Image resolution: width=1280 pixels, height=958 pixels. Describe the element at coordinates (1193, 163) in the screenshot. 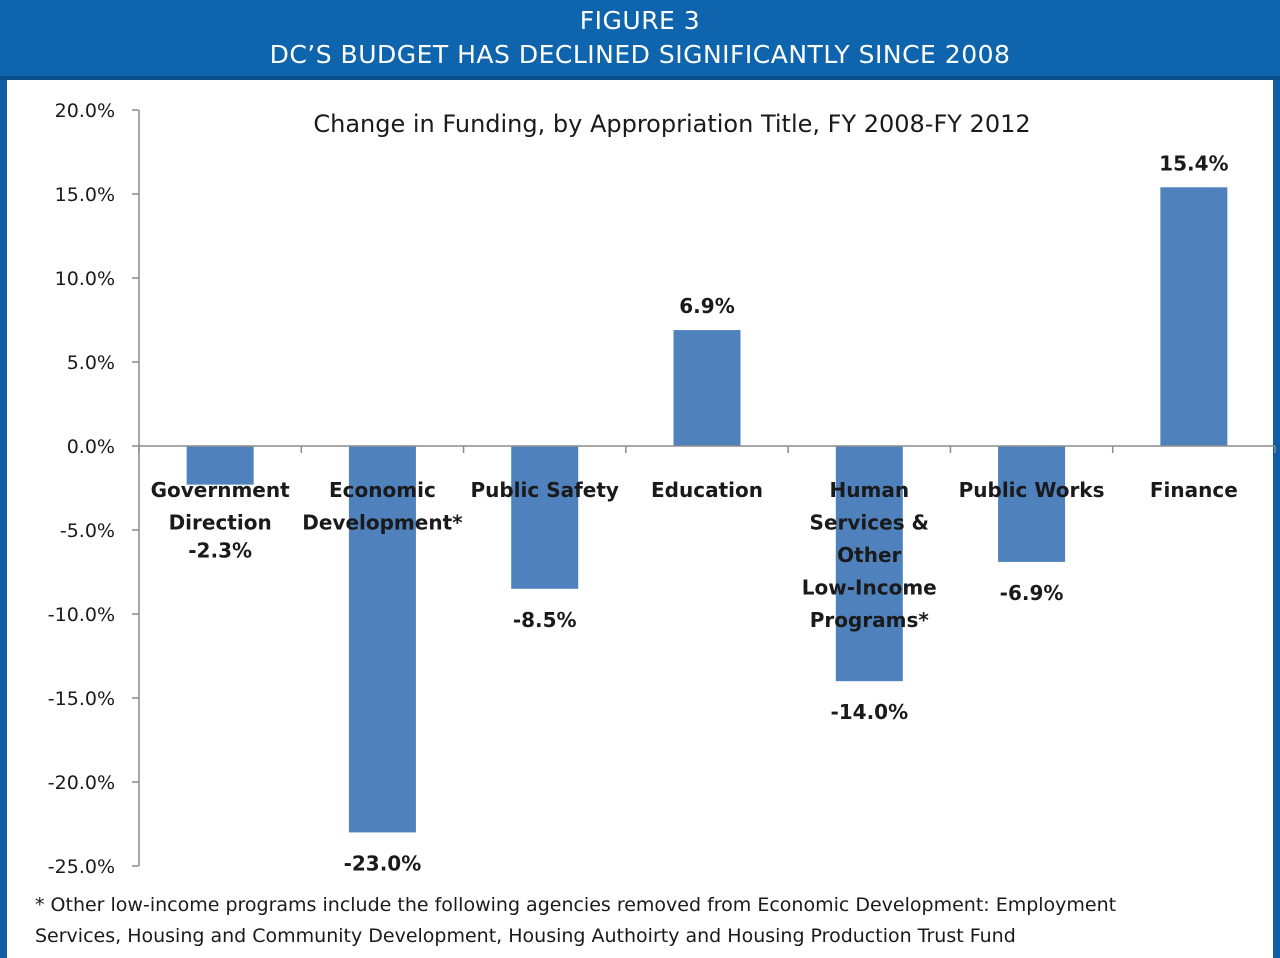

I see `data-label: 15.4%` at that location.